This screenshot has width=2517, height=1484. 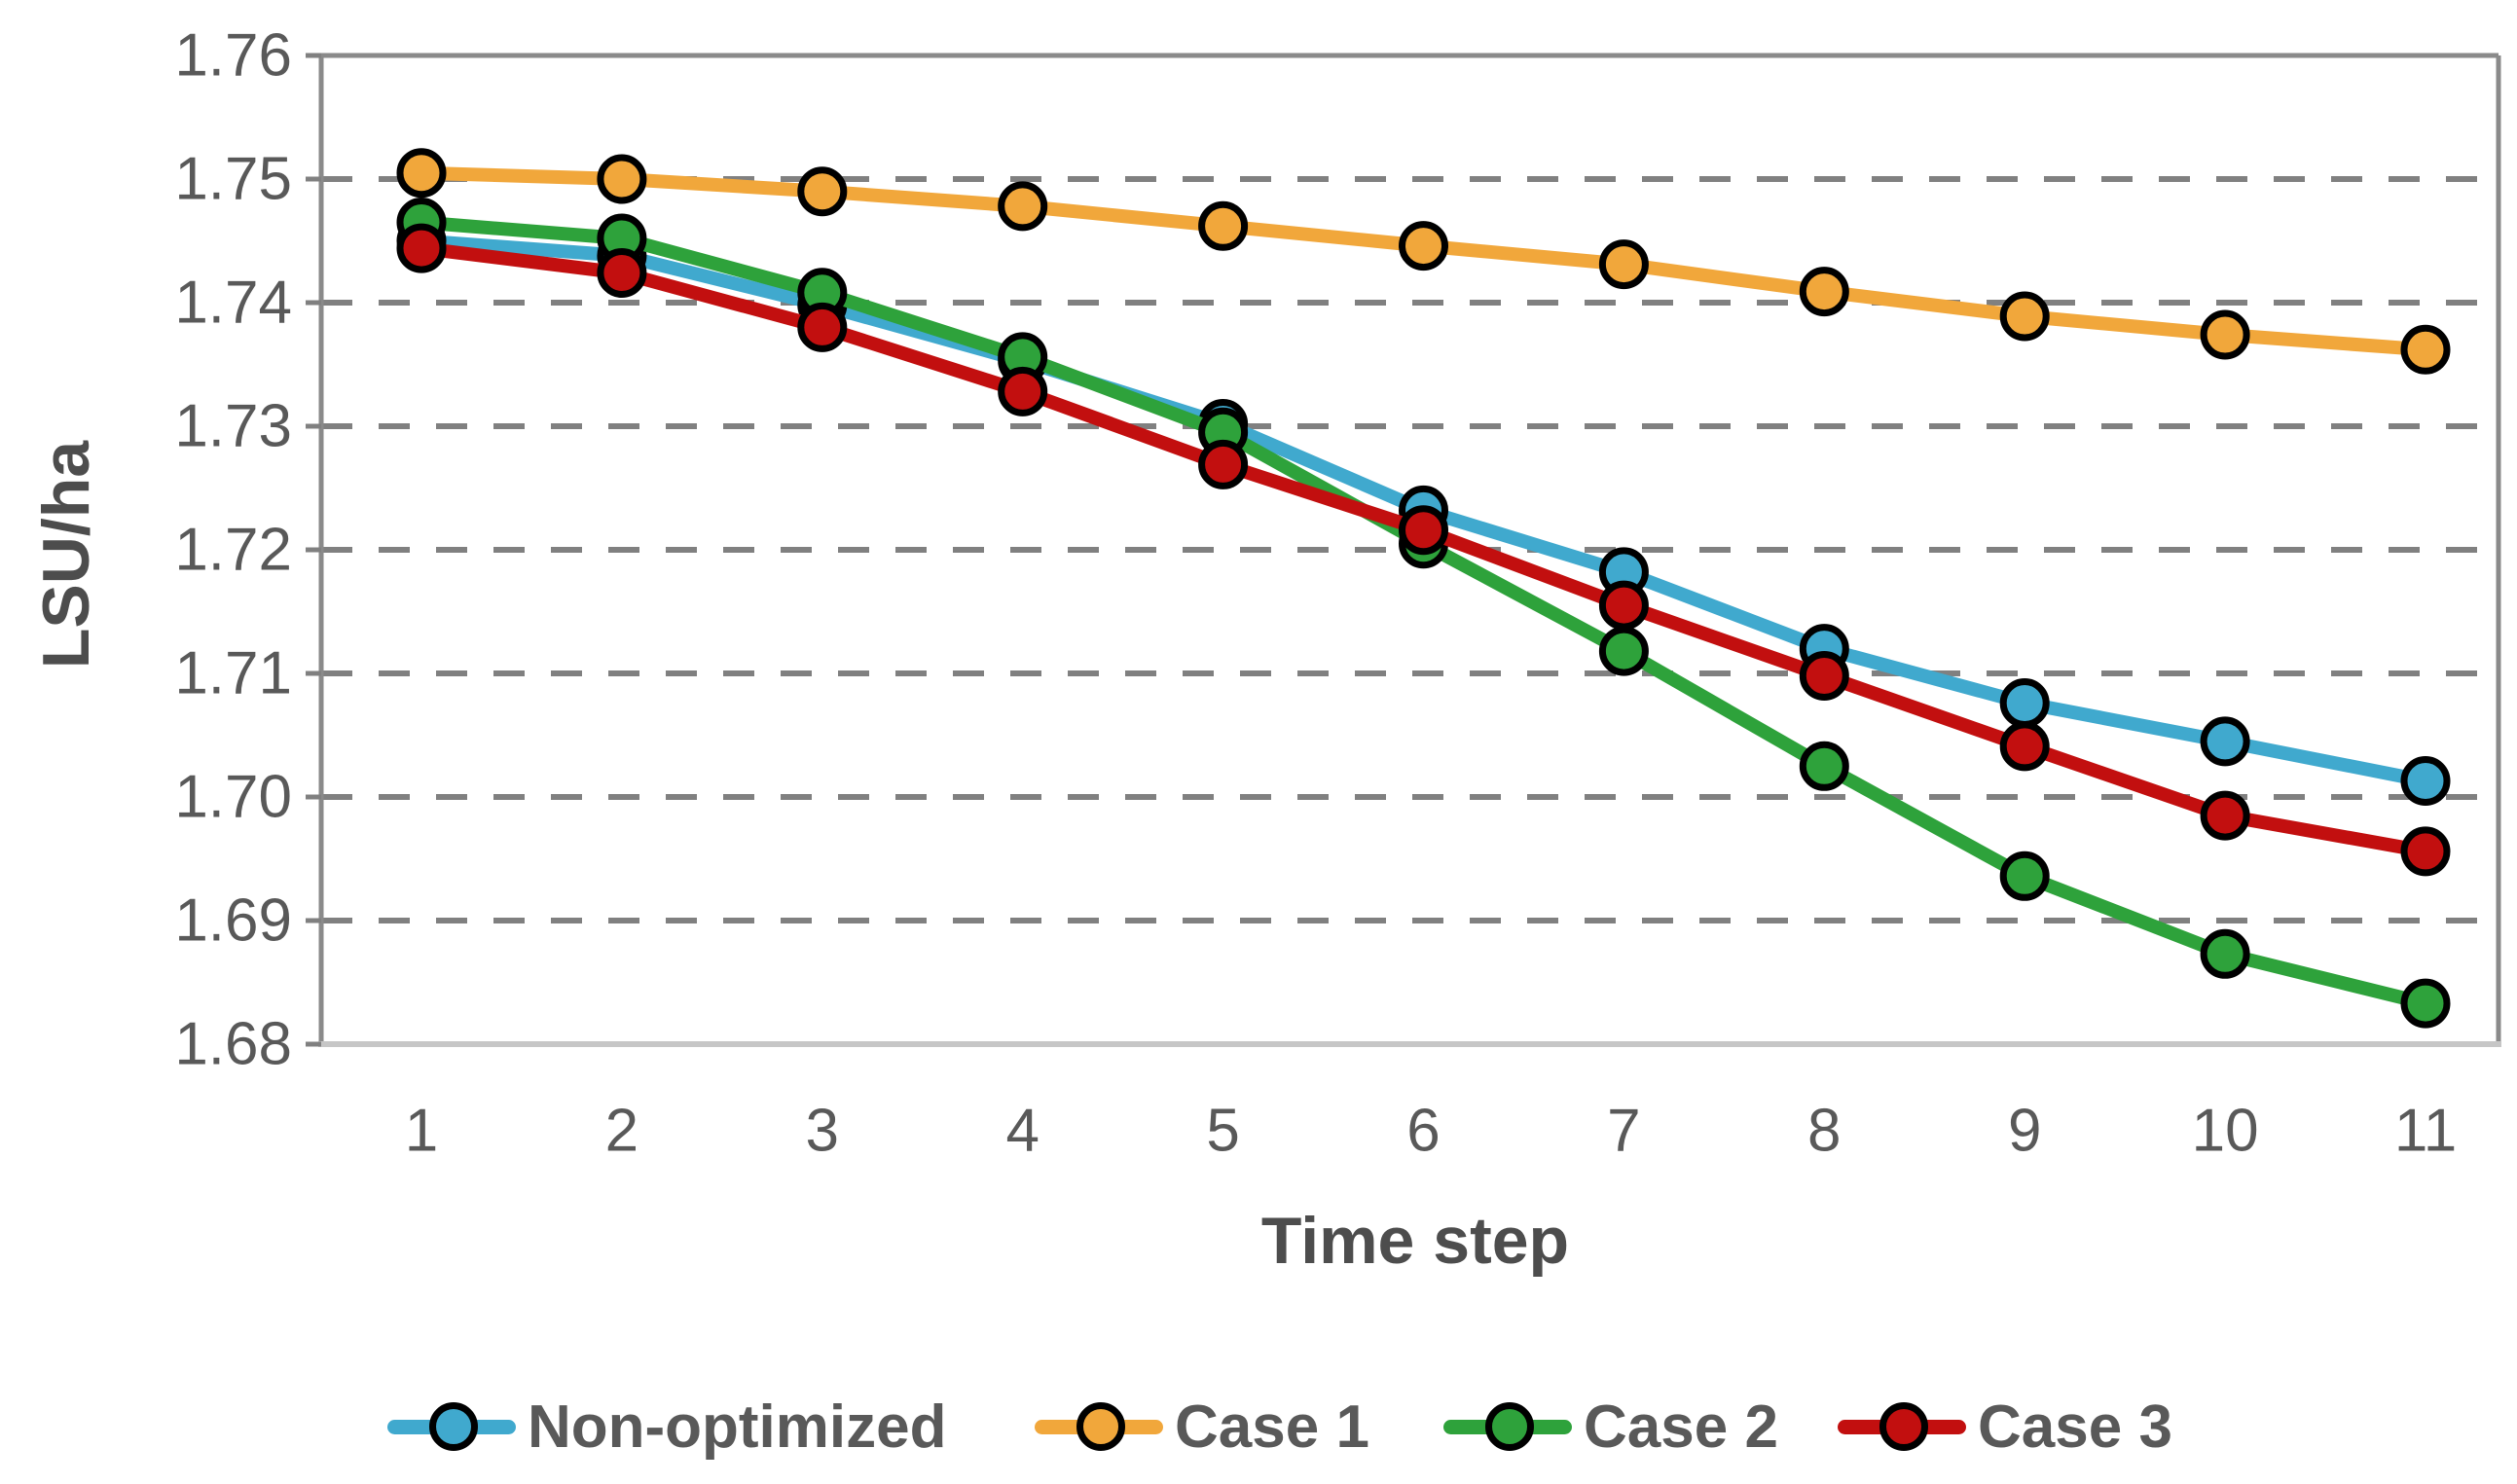 What do you see at coordinates (233, 56) in the screenshot?
I see `y-tick-label: 1.76` at bounding box center [233, 56].